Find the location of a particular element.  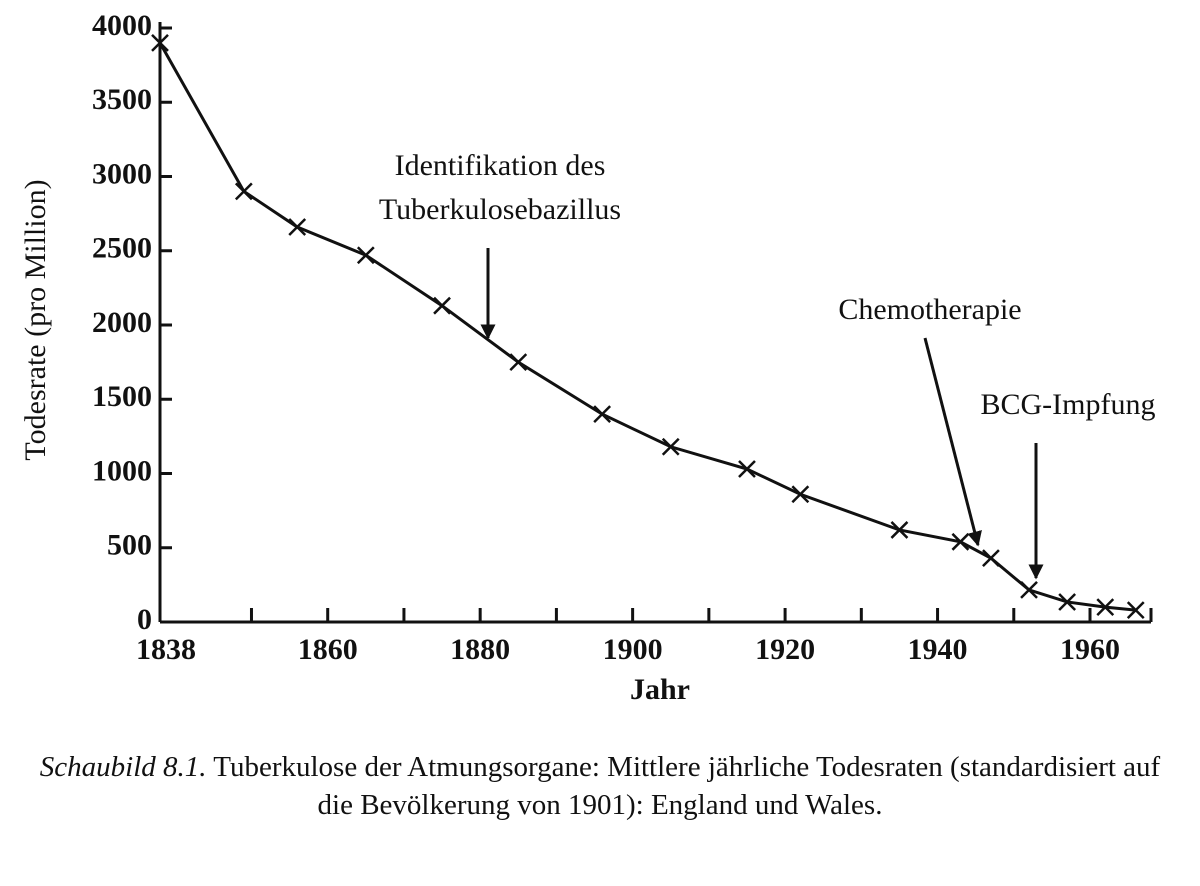

x-tick-label: 1940 is located at coordinates (938, 649).